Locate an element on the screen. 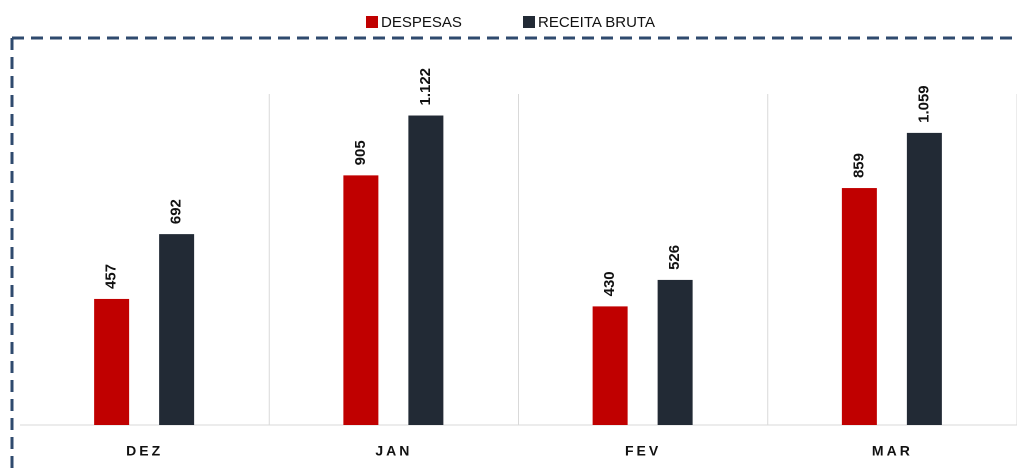  data-label: 859 is located at coordinates (858, 165).